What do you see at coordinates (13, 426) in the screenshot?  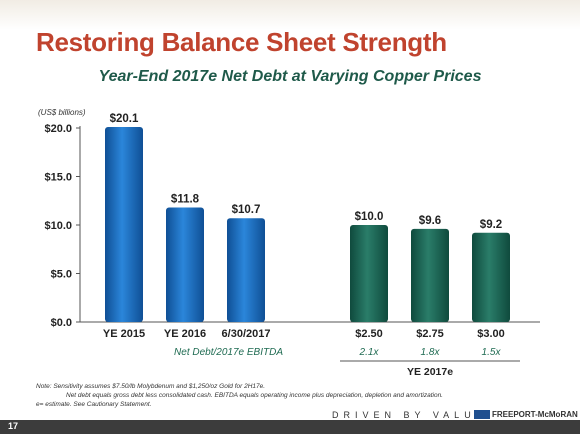 I see `page-number: 17` at bounding box center [13, 426].